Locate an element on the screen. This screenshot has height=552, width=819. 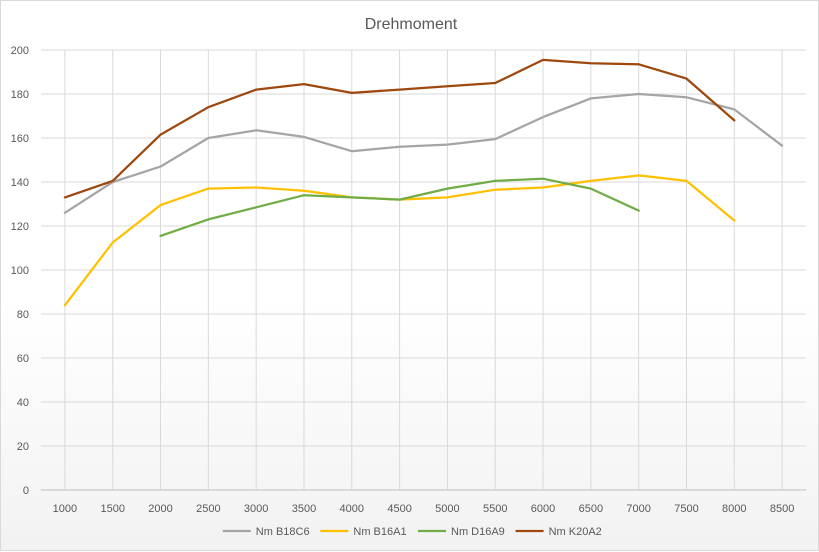
legend-label: Nm B18C6 is located at coordinates (283, 532).